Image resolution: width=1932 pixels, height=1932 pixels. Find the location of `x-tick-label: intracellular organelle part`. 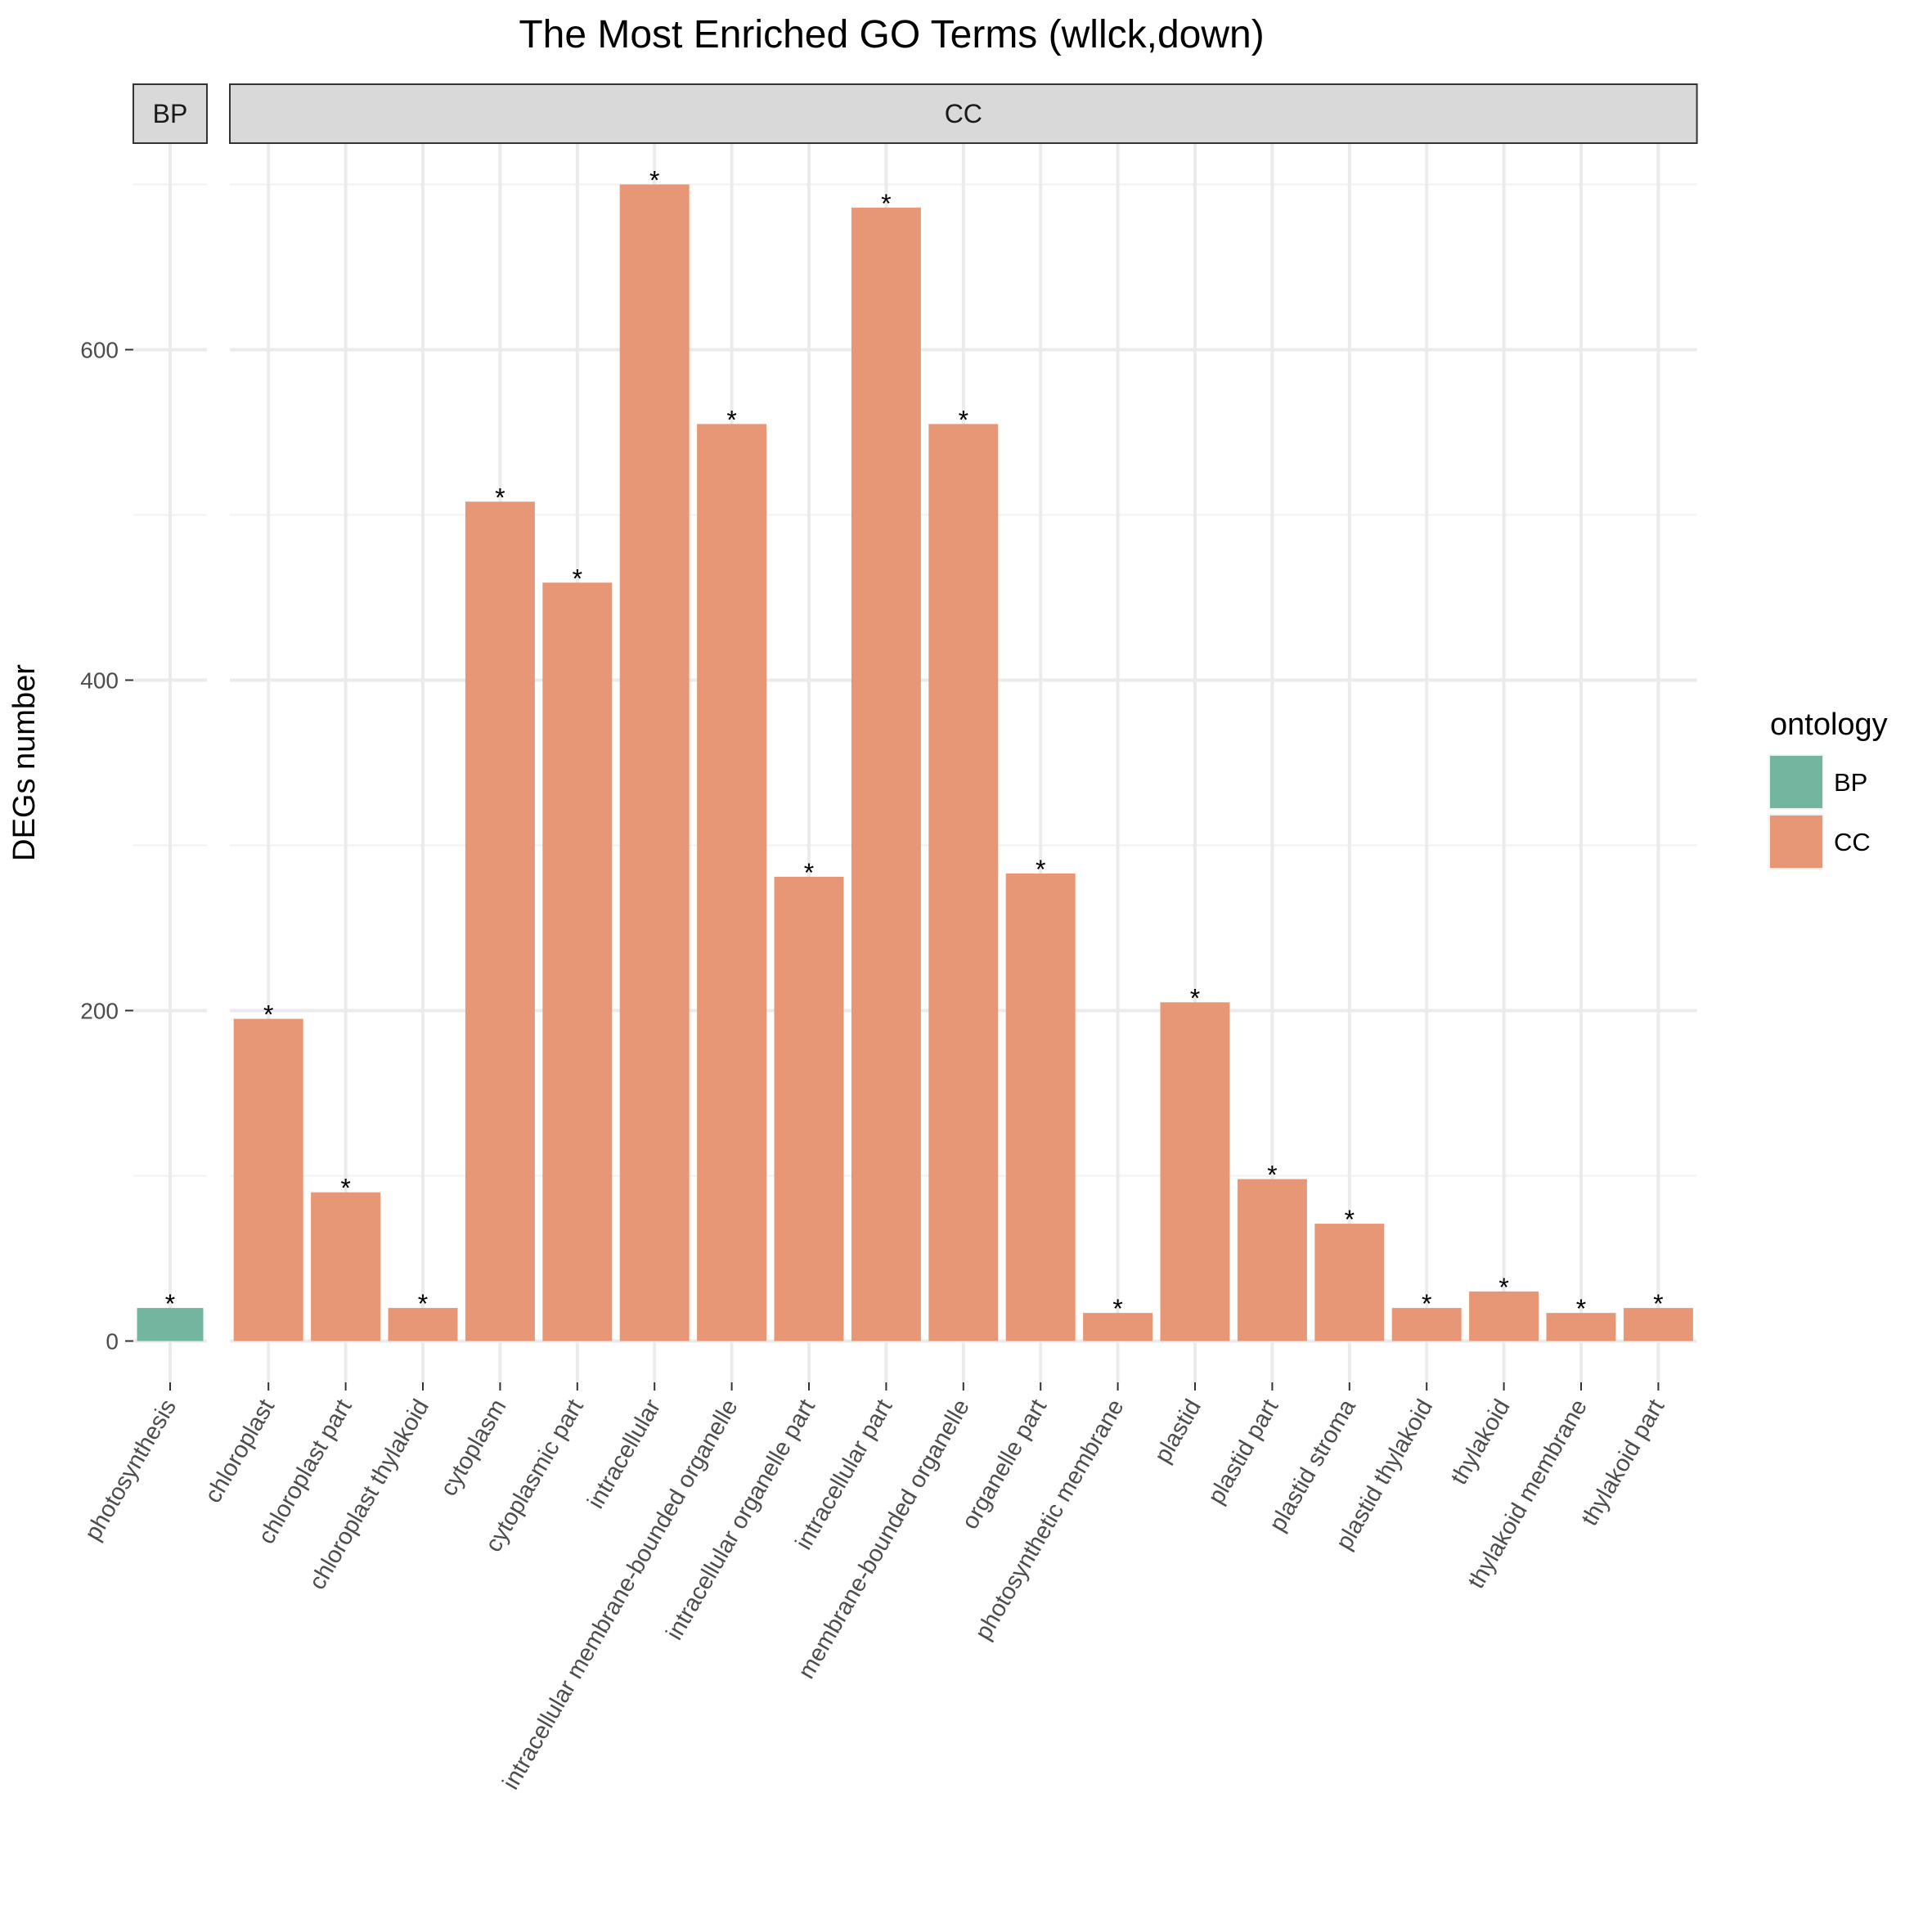

x-tick-label: intracellular organelle part is located at coordinates (741, 1520).